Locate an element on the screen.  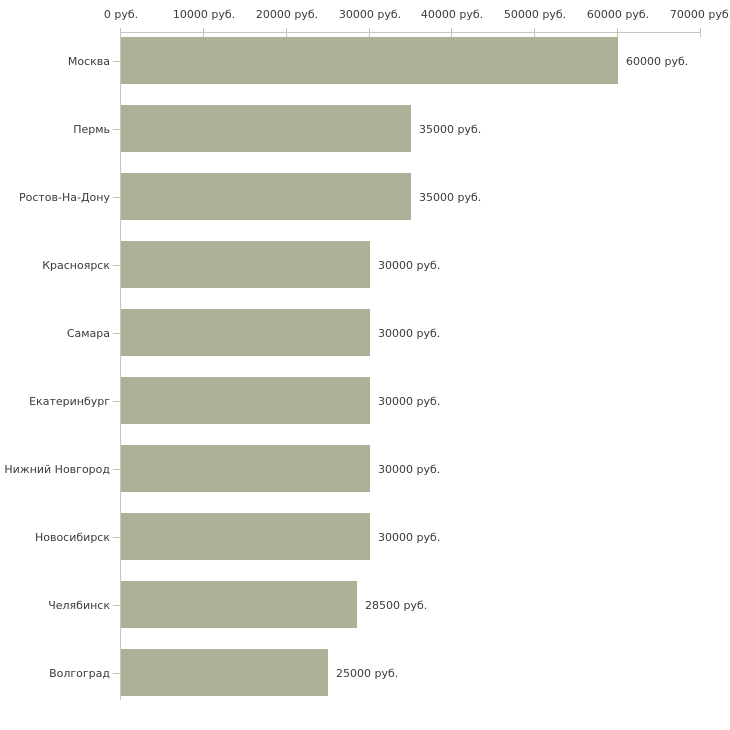
x-axis-tick-label: 10000 руб. is located at coordinates (204, 14).